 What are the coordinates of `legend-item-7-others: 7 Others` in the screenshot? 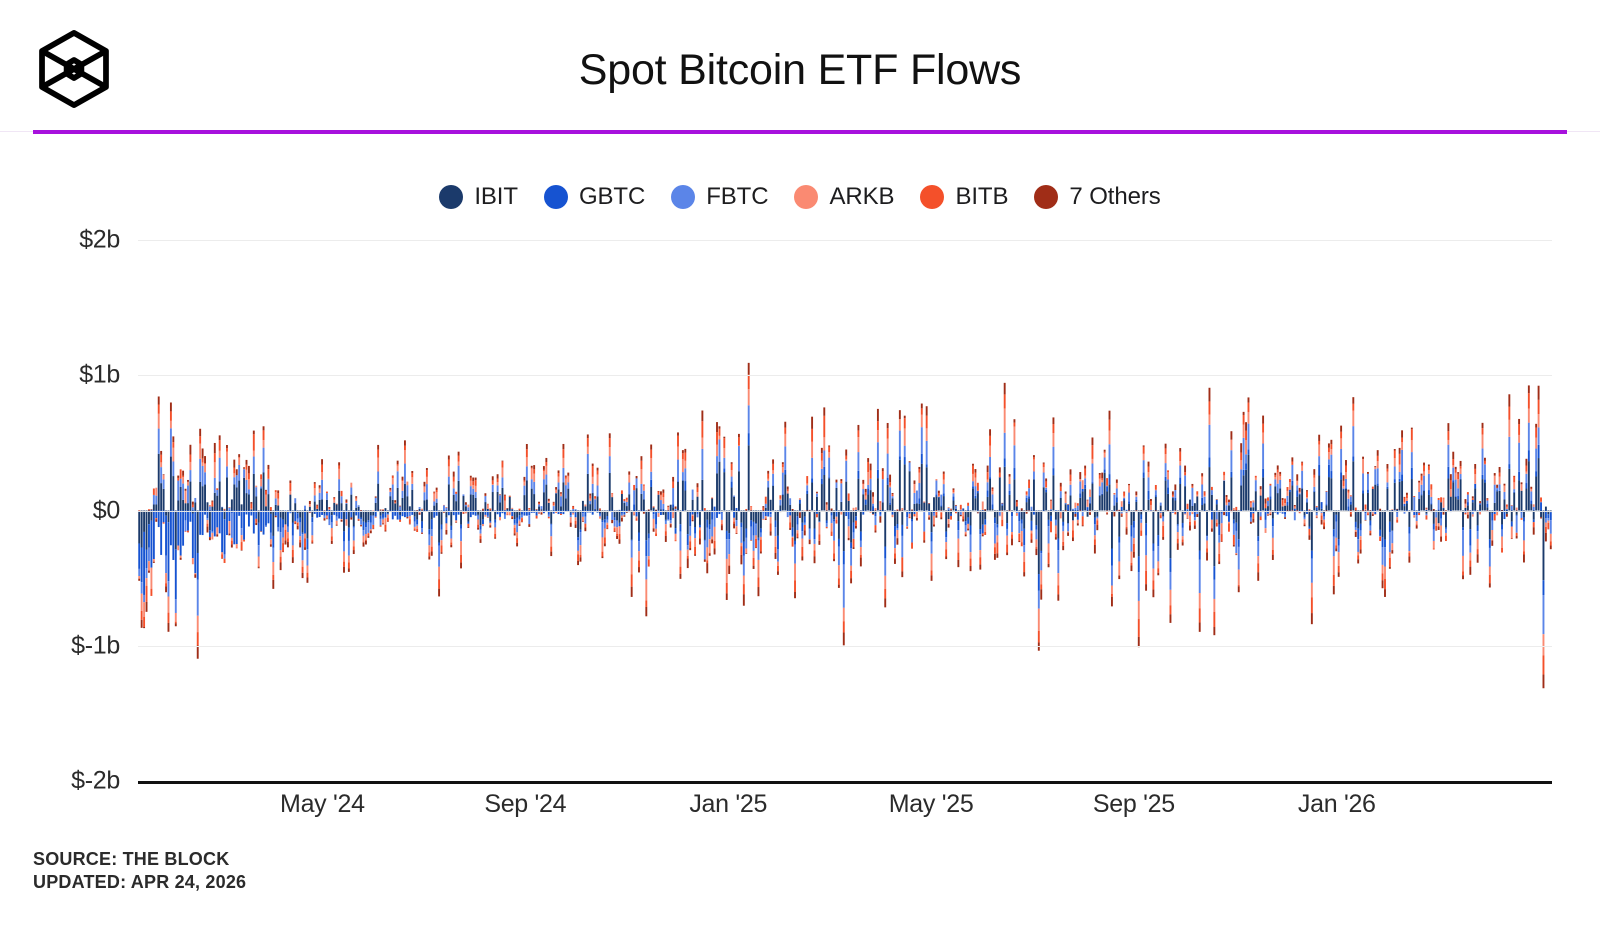 It's located at (1097, 197).